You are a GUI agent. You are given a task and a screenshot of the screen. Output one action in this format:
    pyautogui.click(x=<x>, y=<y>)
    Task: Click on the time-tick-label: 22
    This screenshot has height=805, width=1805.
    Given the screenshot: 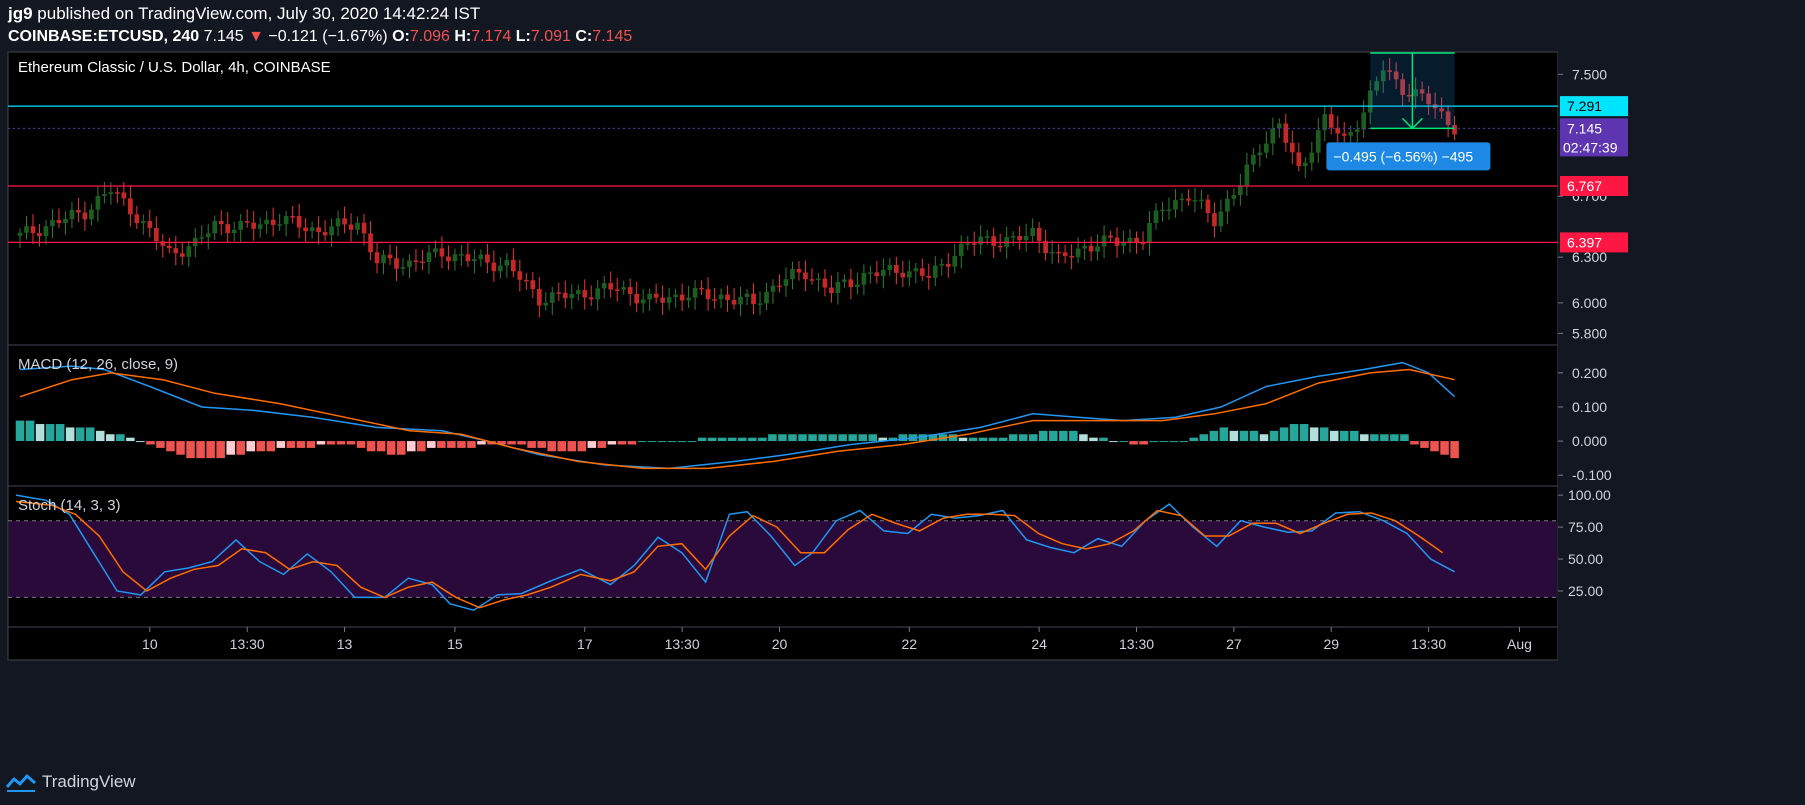 What is the action you would take?
    pyautogui.click(x=910, y=644)
    